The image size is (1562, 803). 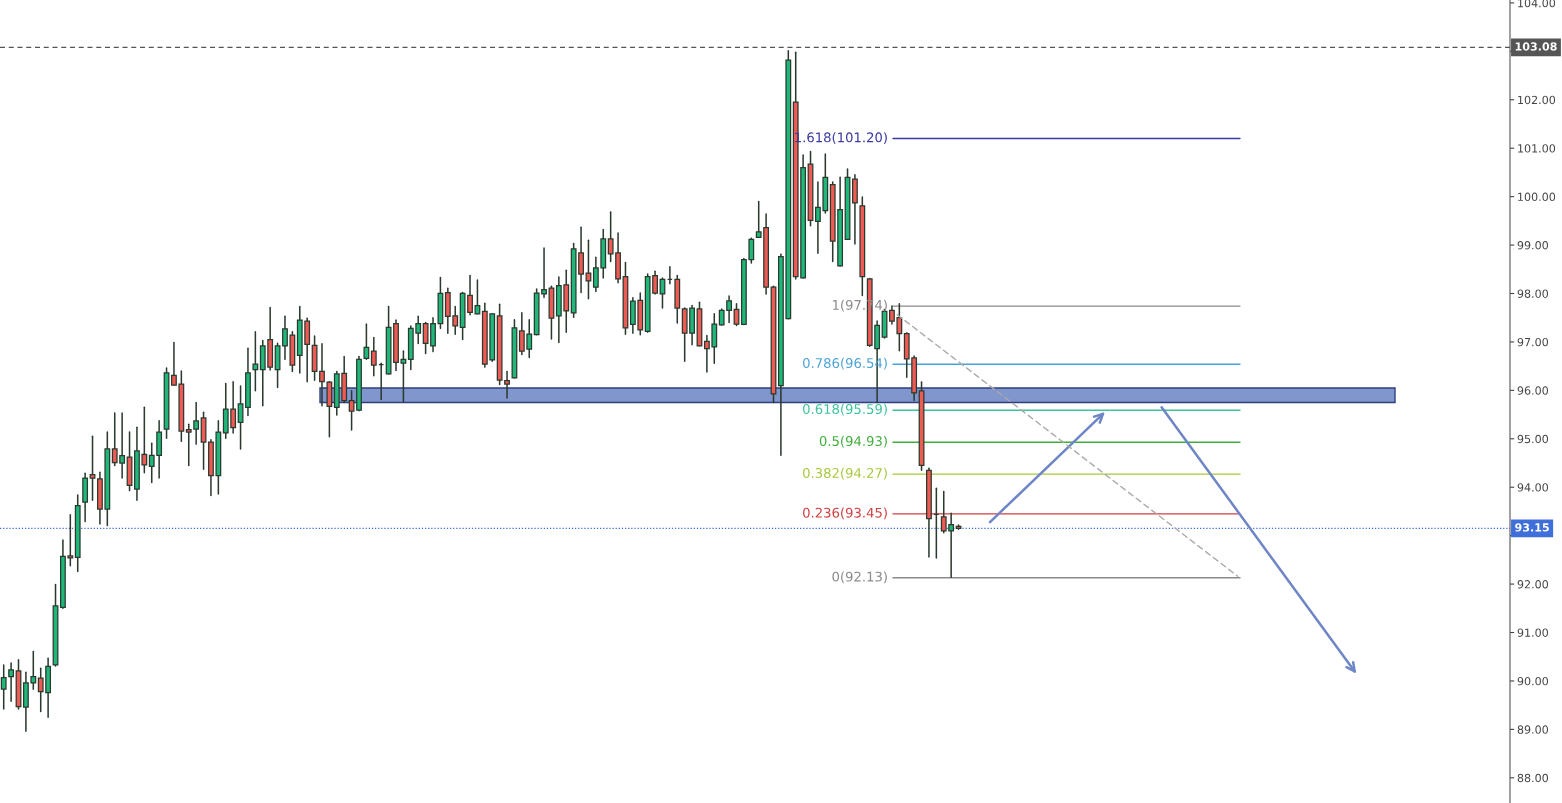 I want to click on y-tick-label: 95.00, so click(x=1533, y=439).